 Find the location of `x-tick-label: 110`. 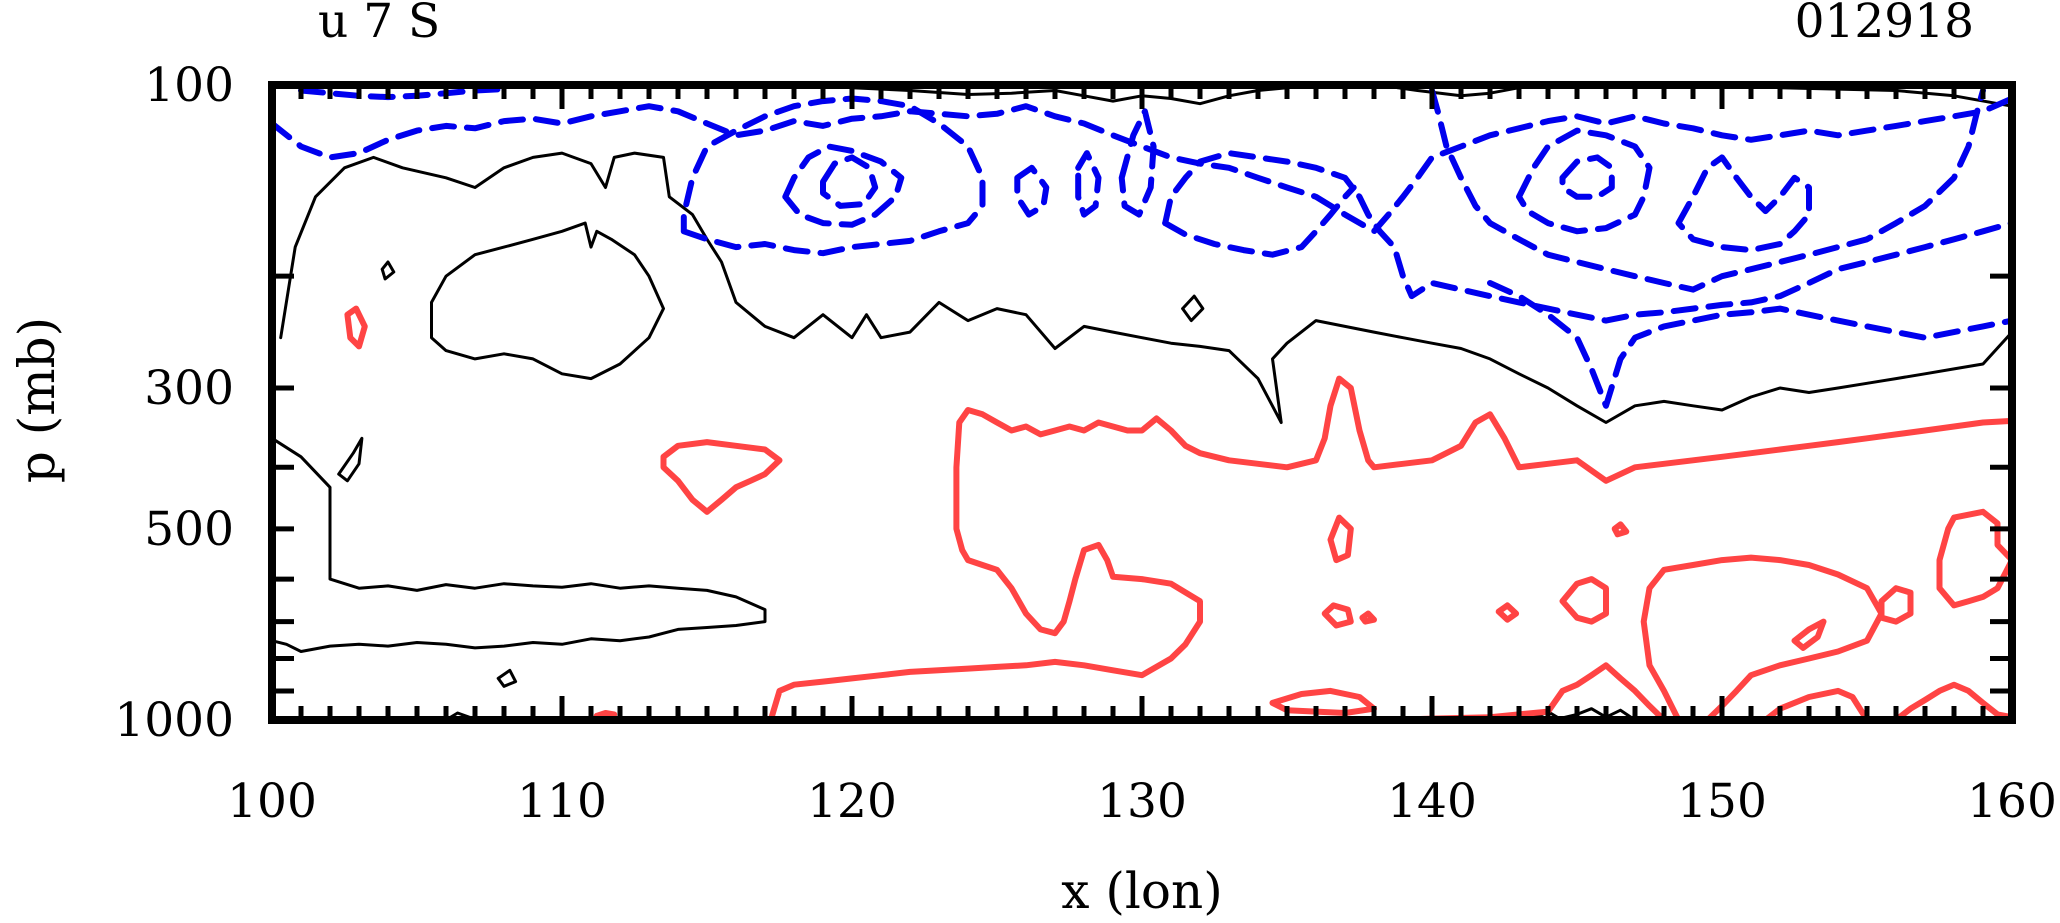

x-tick-label: 110 is located at coordinates (562, 801).